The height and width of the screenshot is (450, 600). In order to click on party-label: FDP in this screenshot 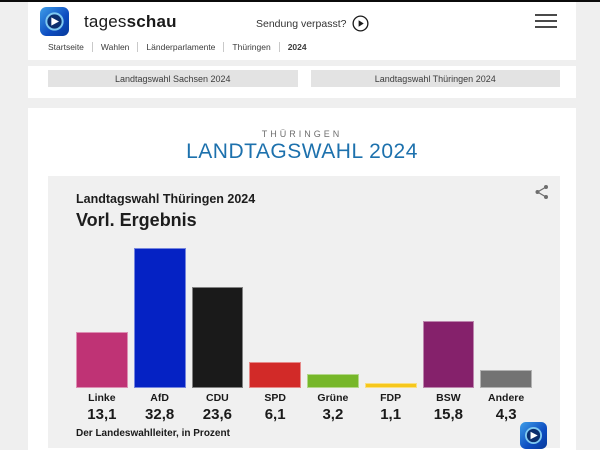, I will do `click(391, 398)`.